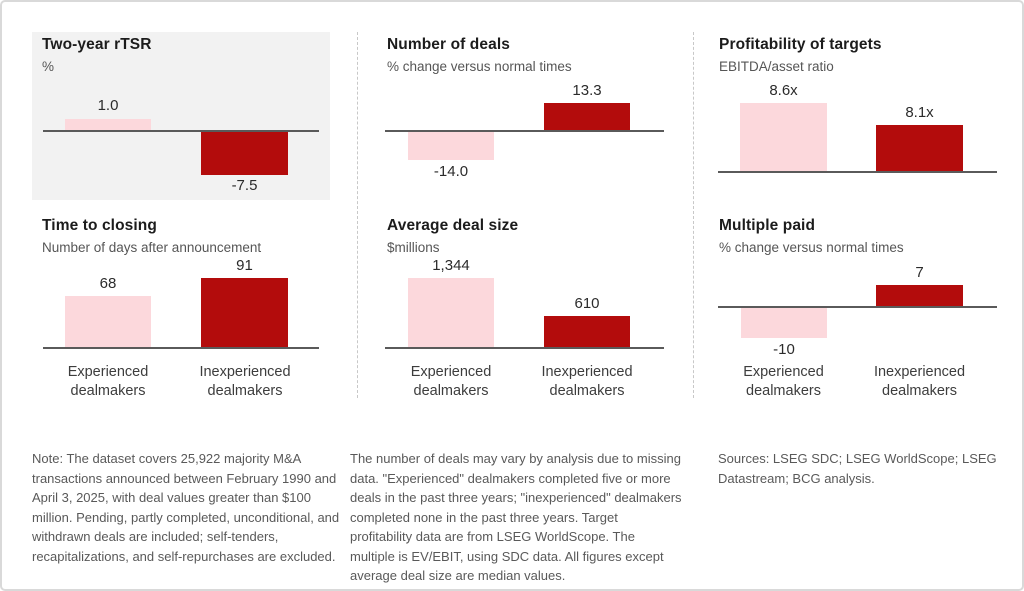 This screenshot has width=1024, height=591. What do you see at coordinates (776, 66) in the screenshot?
I see `chart-subtitle-profitability-of-targets: EBITDA/asset ratio` at bounding box center [776, 66].